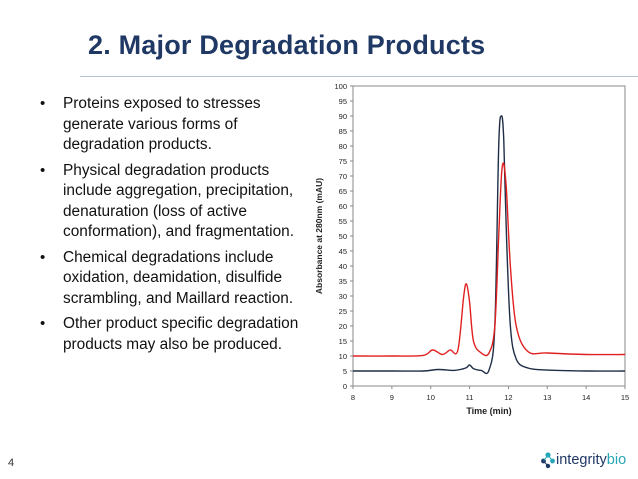 This screenshot has width=638, height=479. I want to click on y-tick-label: 90, so click(343, 116).